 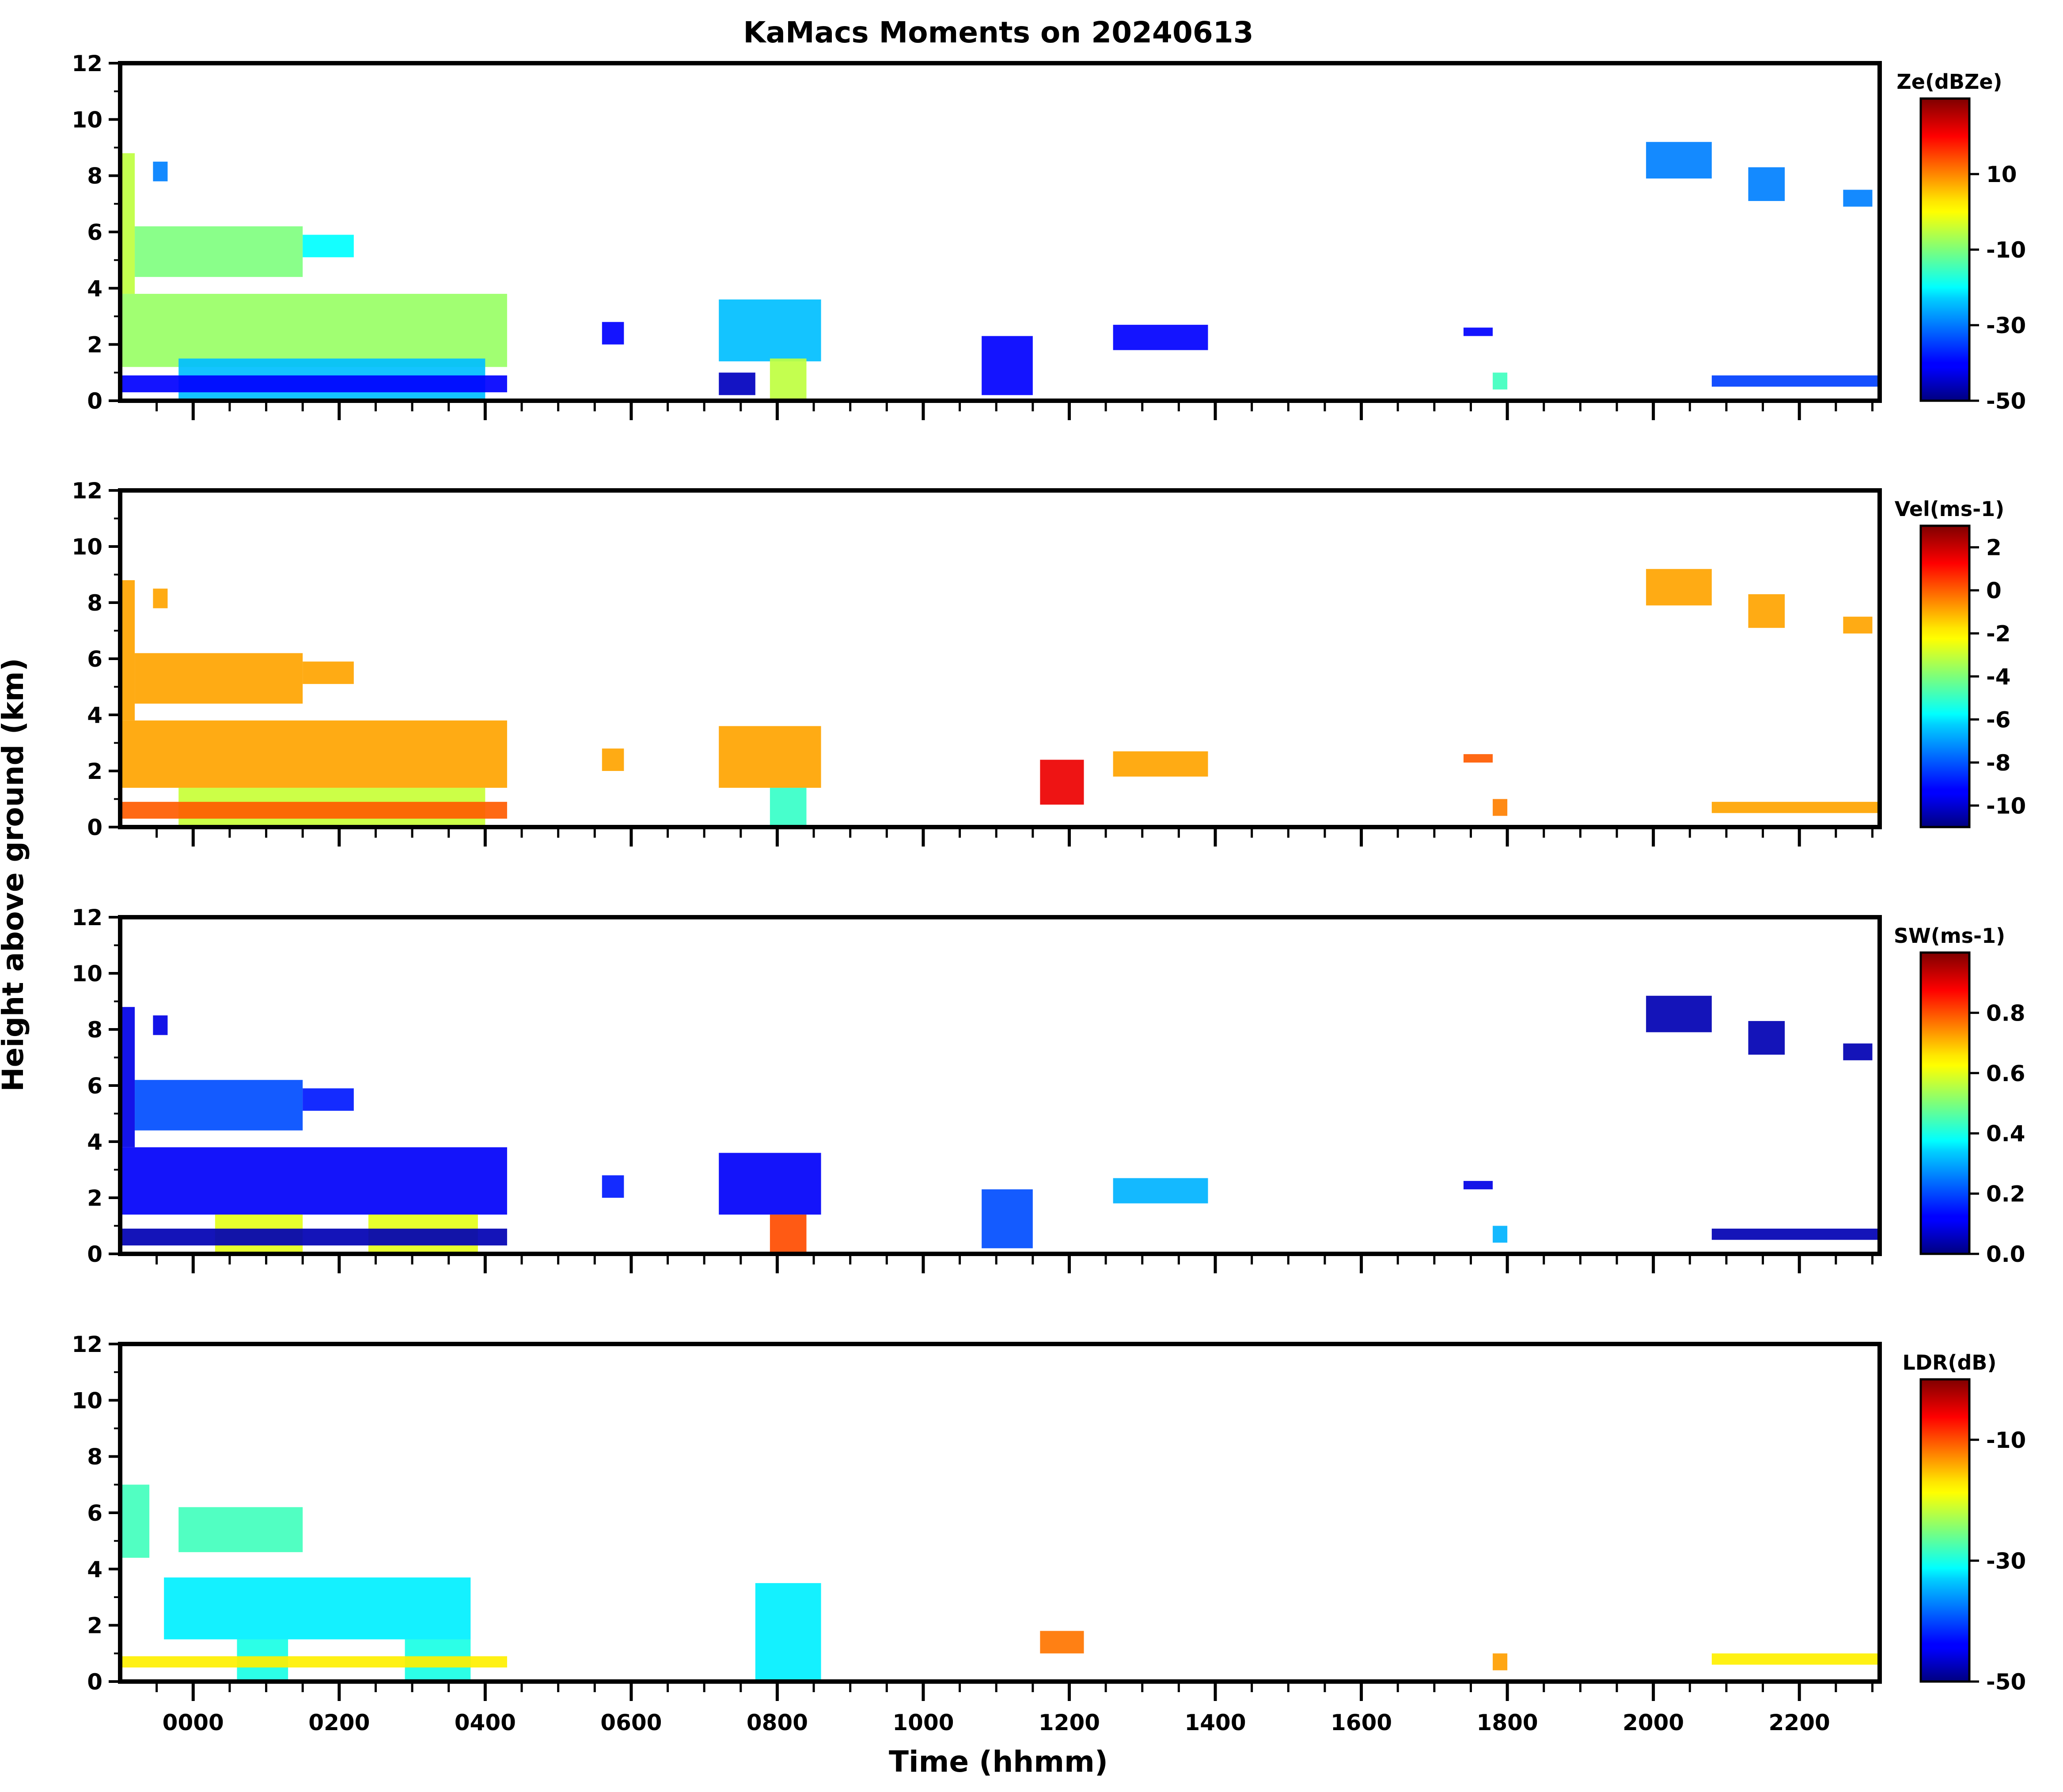 What do you see at coordinates (2005, 1194) in the screenshot?
I see `sw-cbar-tick-label-1: 0.2` at bounding box center [2005, 1194].